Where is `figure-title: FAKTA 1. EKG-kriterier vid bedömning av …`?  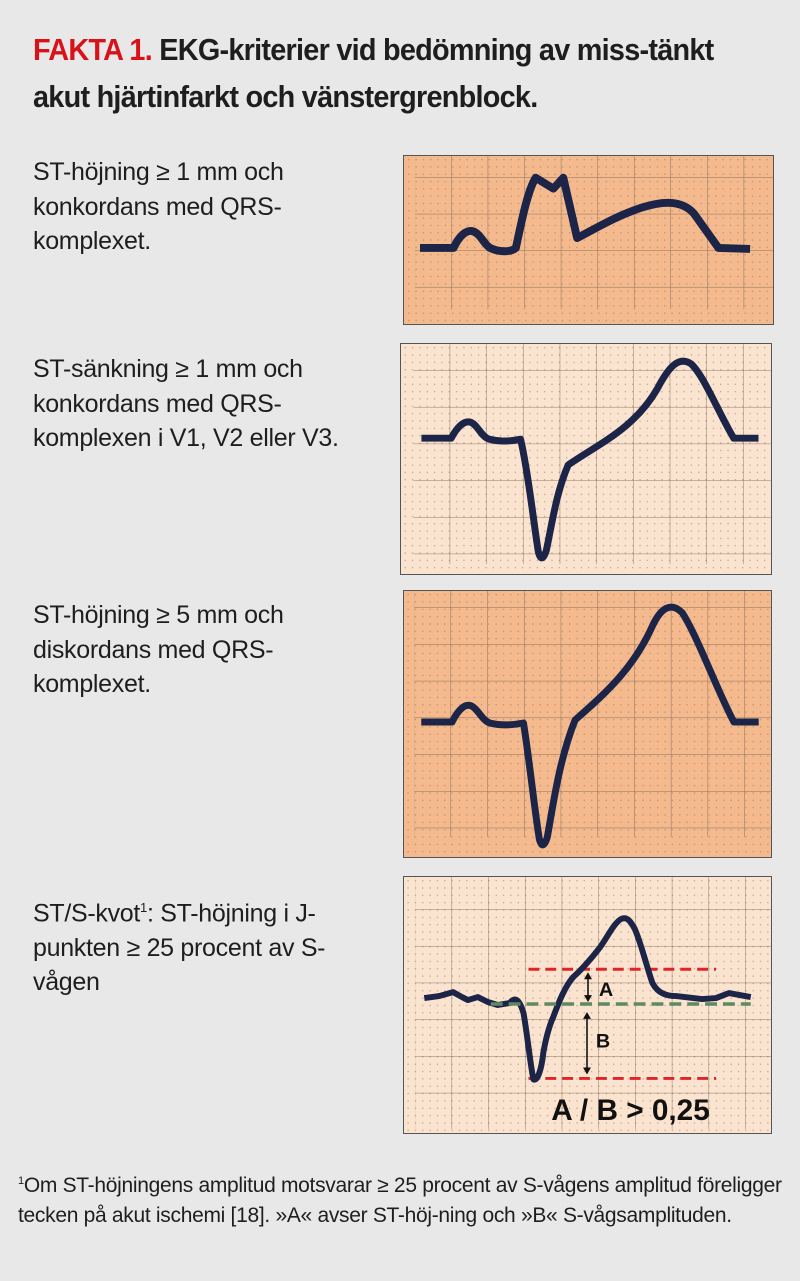 figure-title: FAKTA 1. EKG-kriterier vid bedömning av … is located at coordinates (377, 73).